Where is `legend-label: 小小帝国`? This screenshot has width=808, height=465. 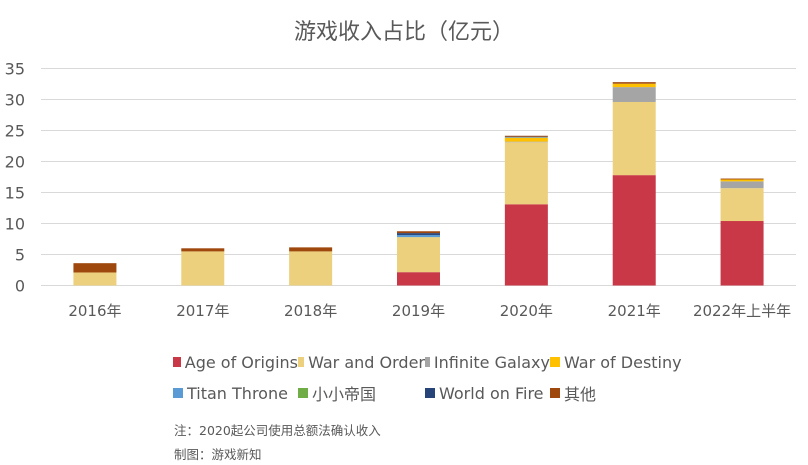 legend-label: 小小帝国 is located at coordinates (344, 394).